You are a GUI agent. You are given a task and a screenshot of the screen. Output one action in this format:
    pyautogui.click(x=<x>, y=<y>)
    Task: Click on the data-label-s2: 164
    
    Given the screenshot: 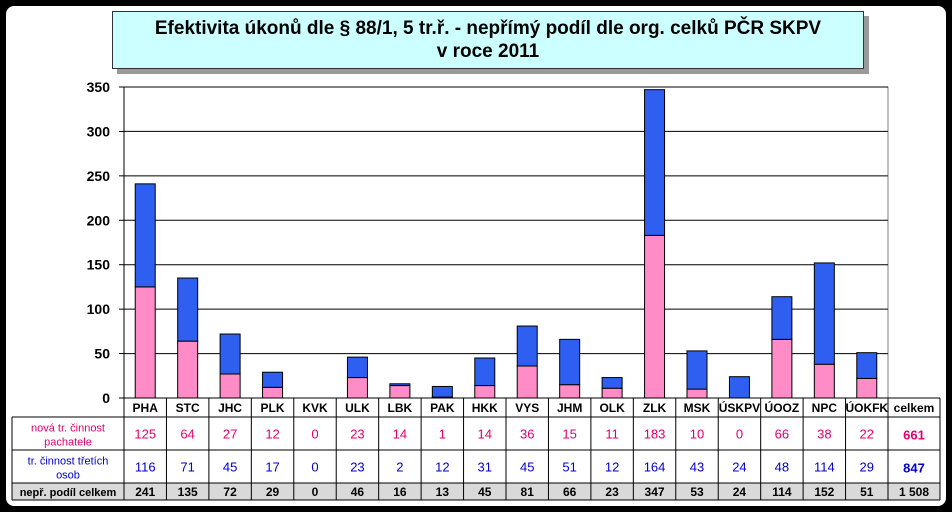 What is the action you would take?
    pyautogui.click(x=655, y=467)
    